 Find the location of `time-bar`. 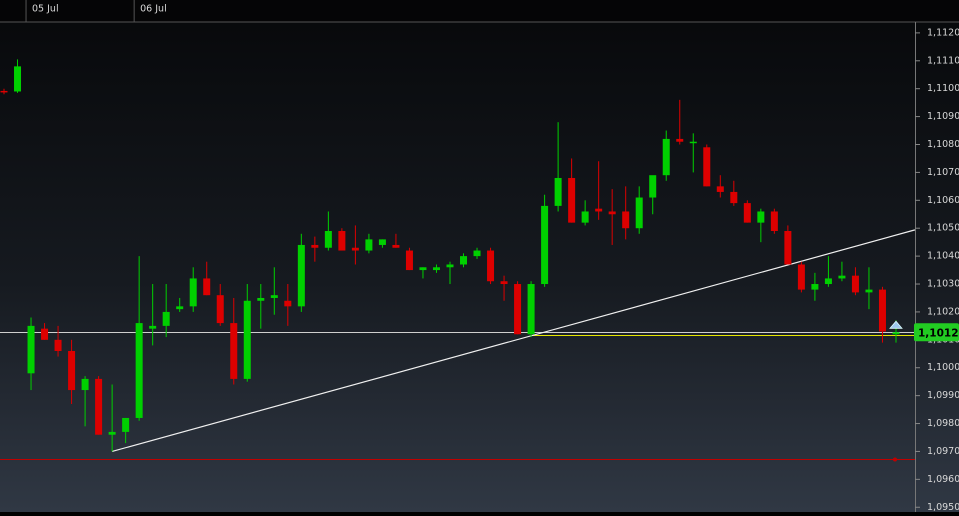

time-bar is located at coordinates (479, 11).